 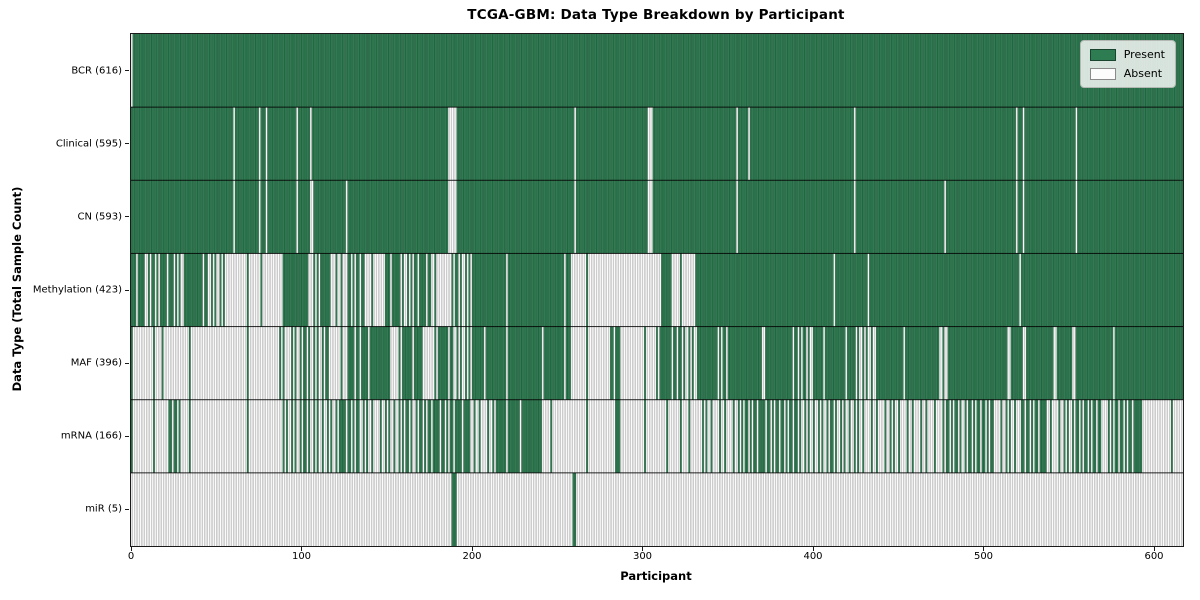 What do you see at coordinates (813, 556) in the screenshot?
I see `x-tick-label-400: 400` at bounding box center [813, 556].